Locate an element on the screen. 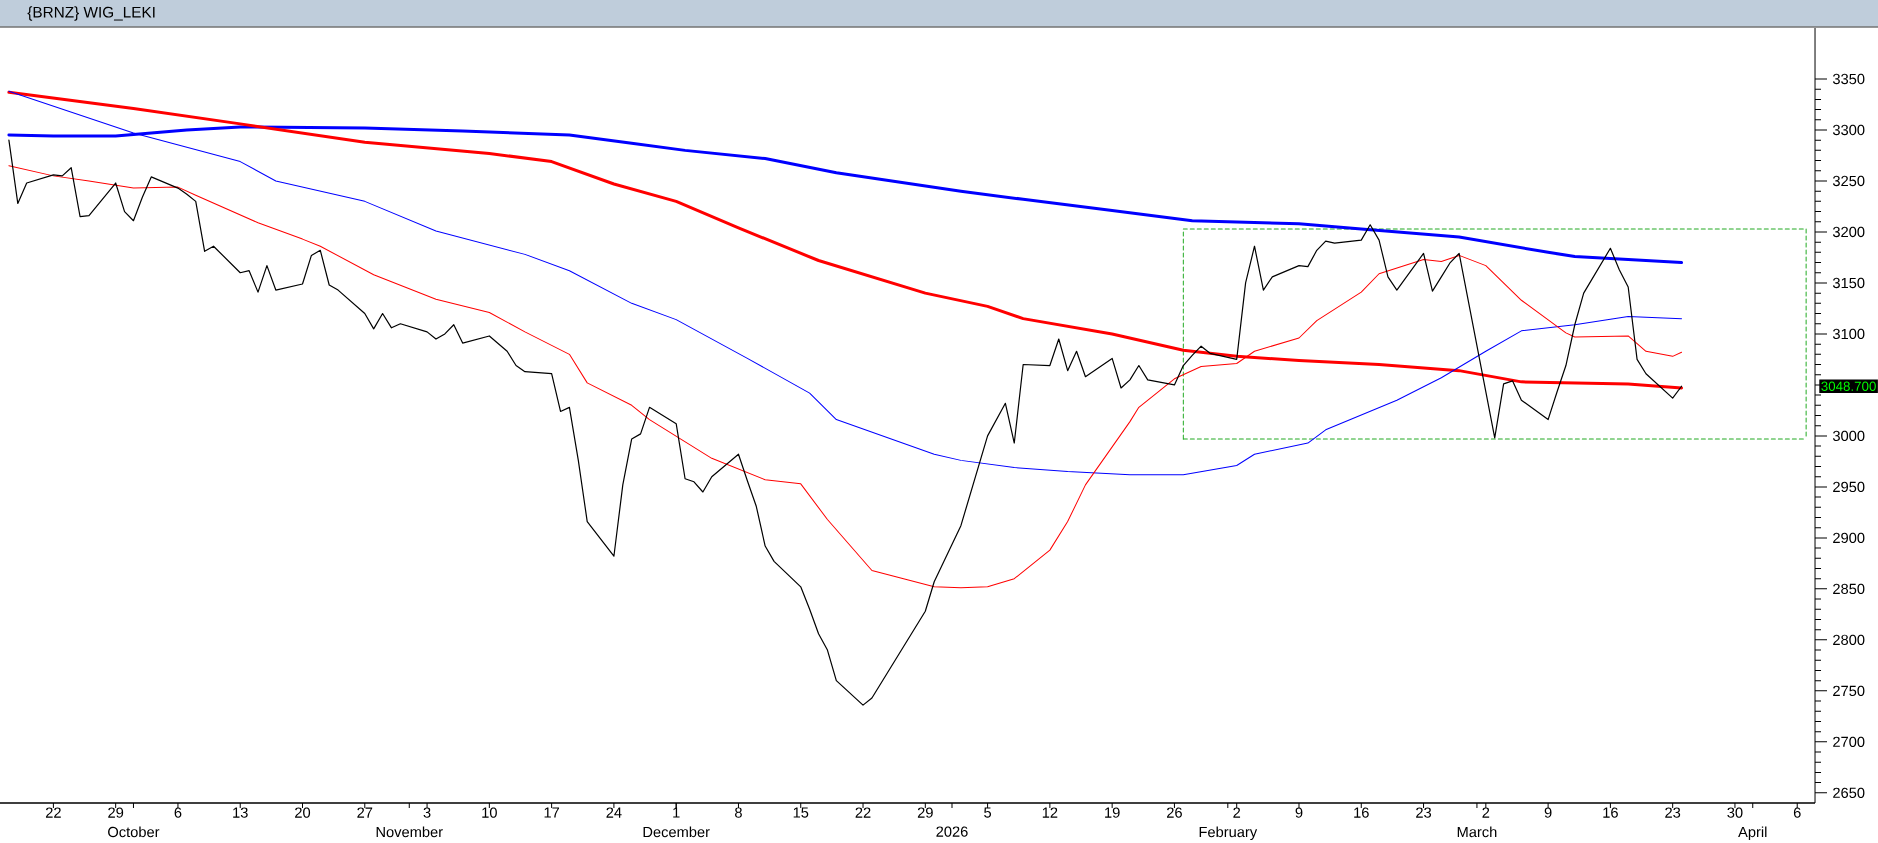  y-tick-label: 2950 is located at coordinates (1849, 487).